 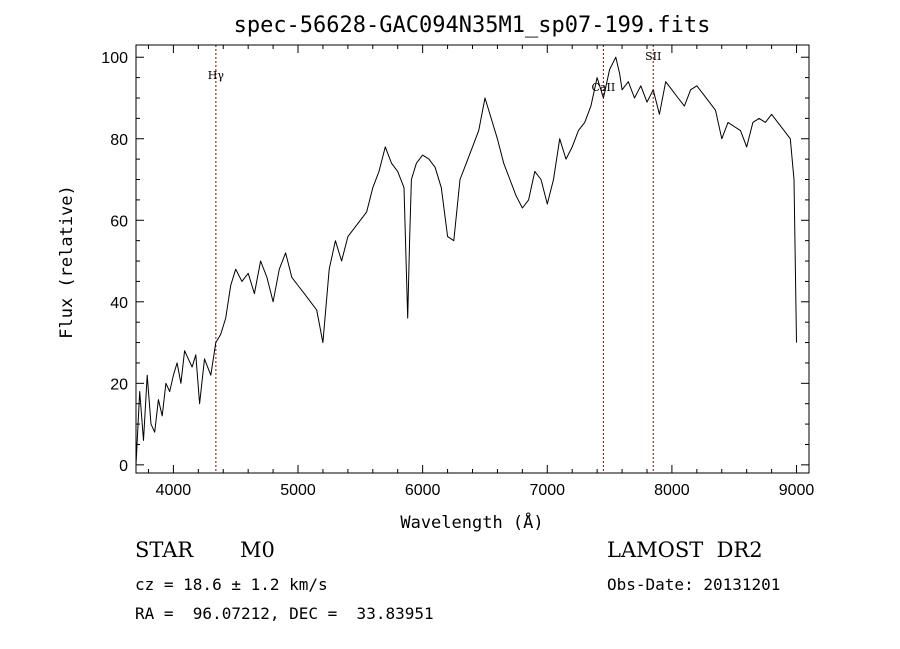 What do you see at coordinates (231, 584) in the screenshot?
I see `redshift-info: cz = 18.6 ± 1.2 km/s` at bounding box center [231, 584].